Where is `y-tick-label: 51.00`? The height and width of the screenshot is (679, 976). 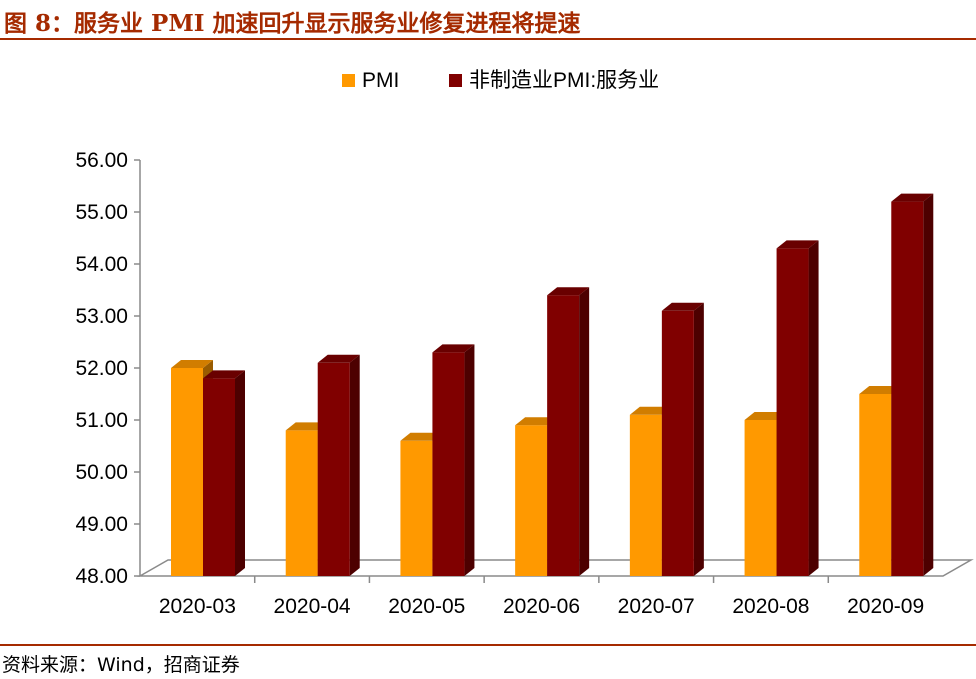
y-tick-label: 51.00 is located at coordinates (101, 420).